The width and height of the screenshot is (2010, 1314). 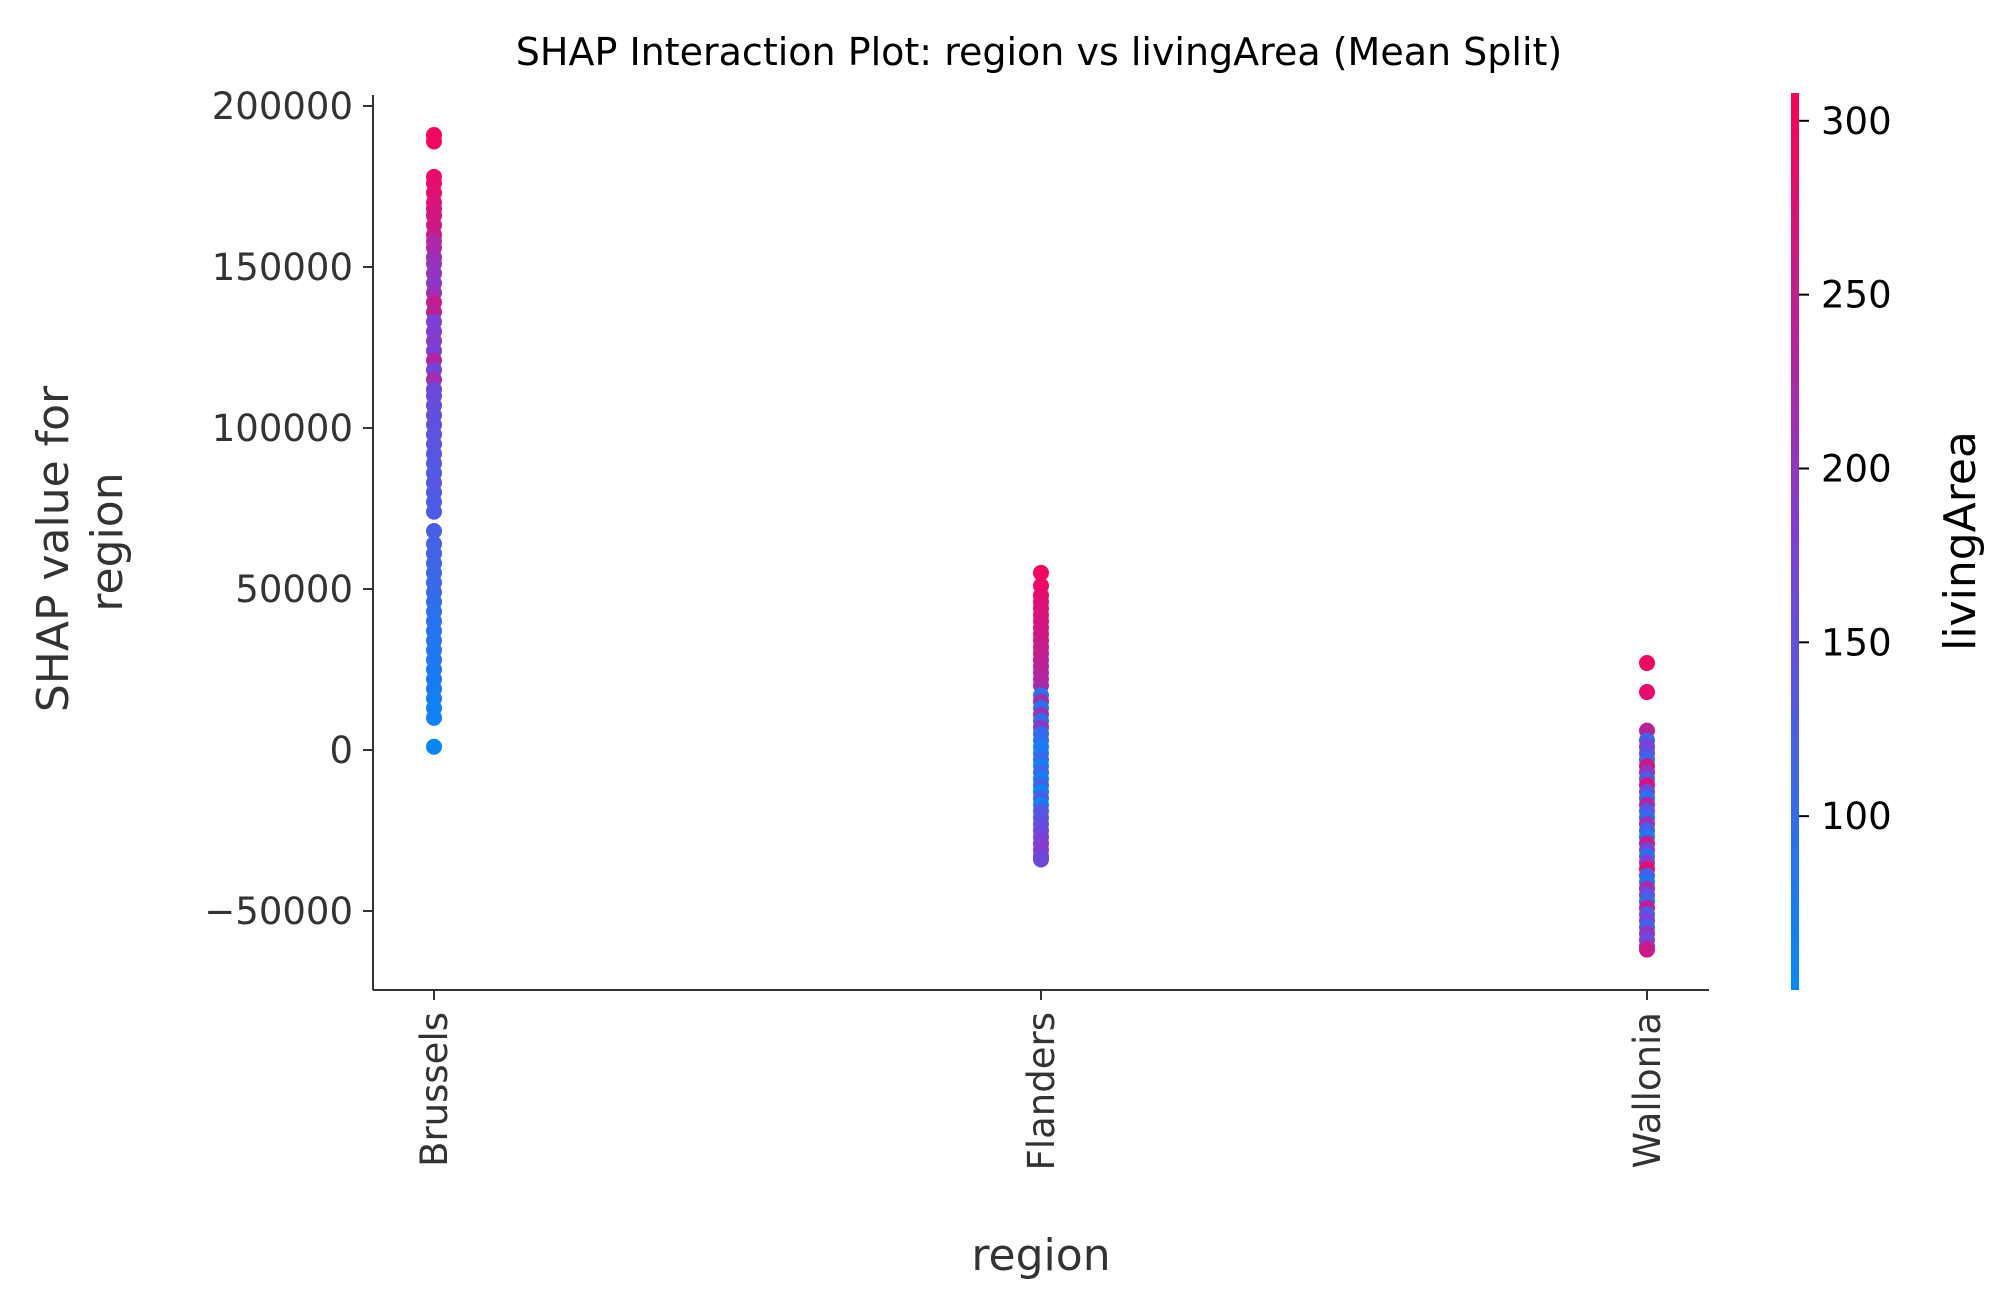 I want to click on y-ticks: 200000 150000 100000 50000 0 −50000, so click(x=288, y=509).